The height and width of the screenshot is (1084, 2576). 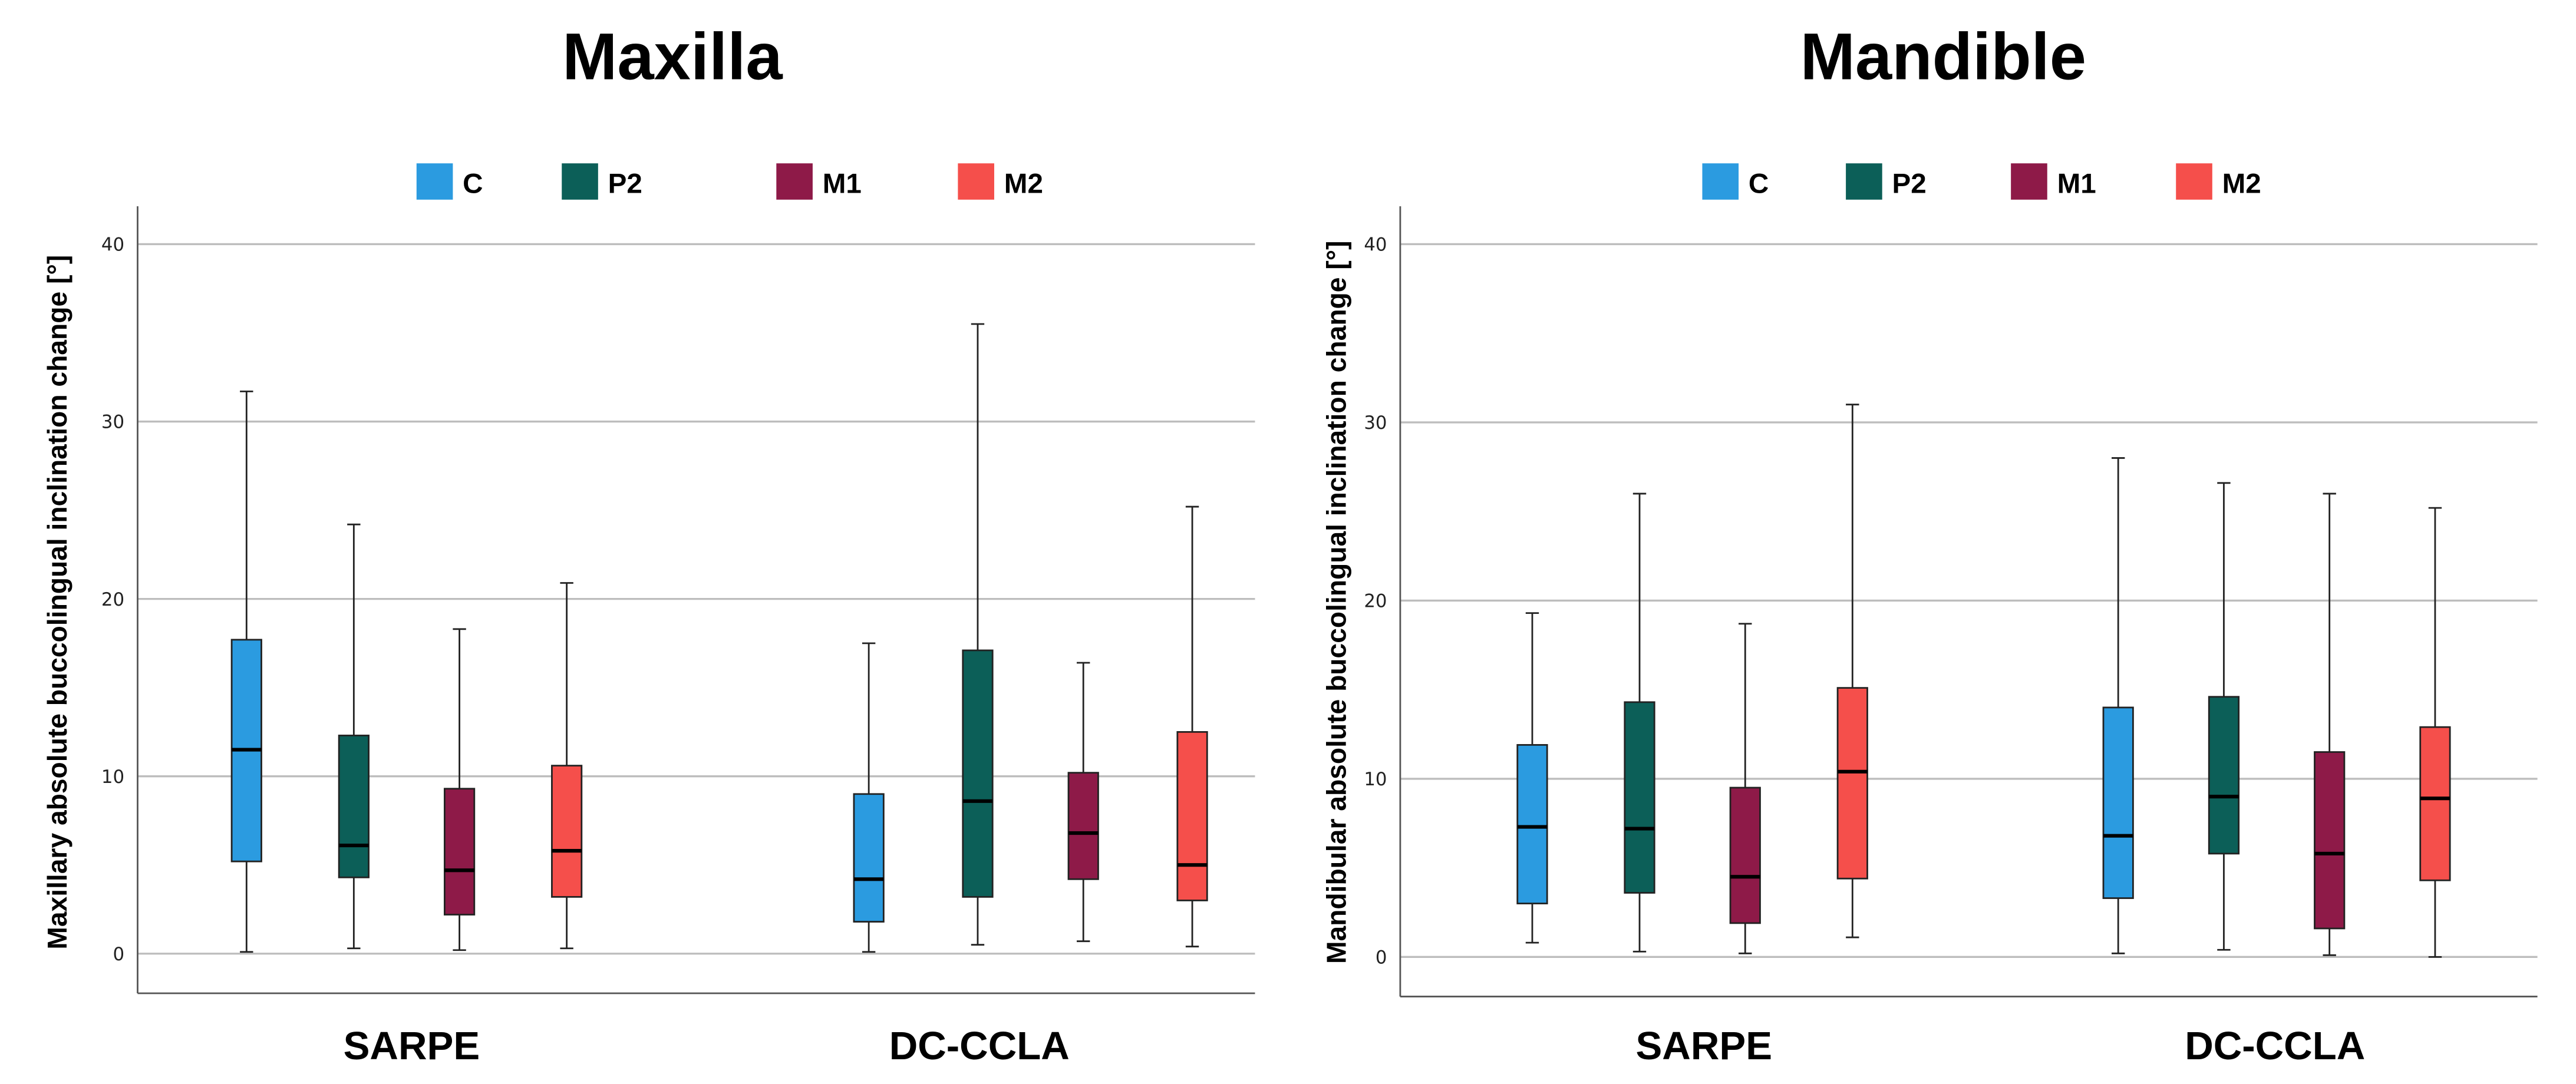 I want to click on chart-title: Mandible, so click(x=1943, y=56).